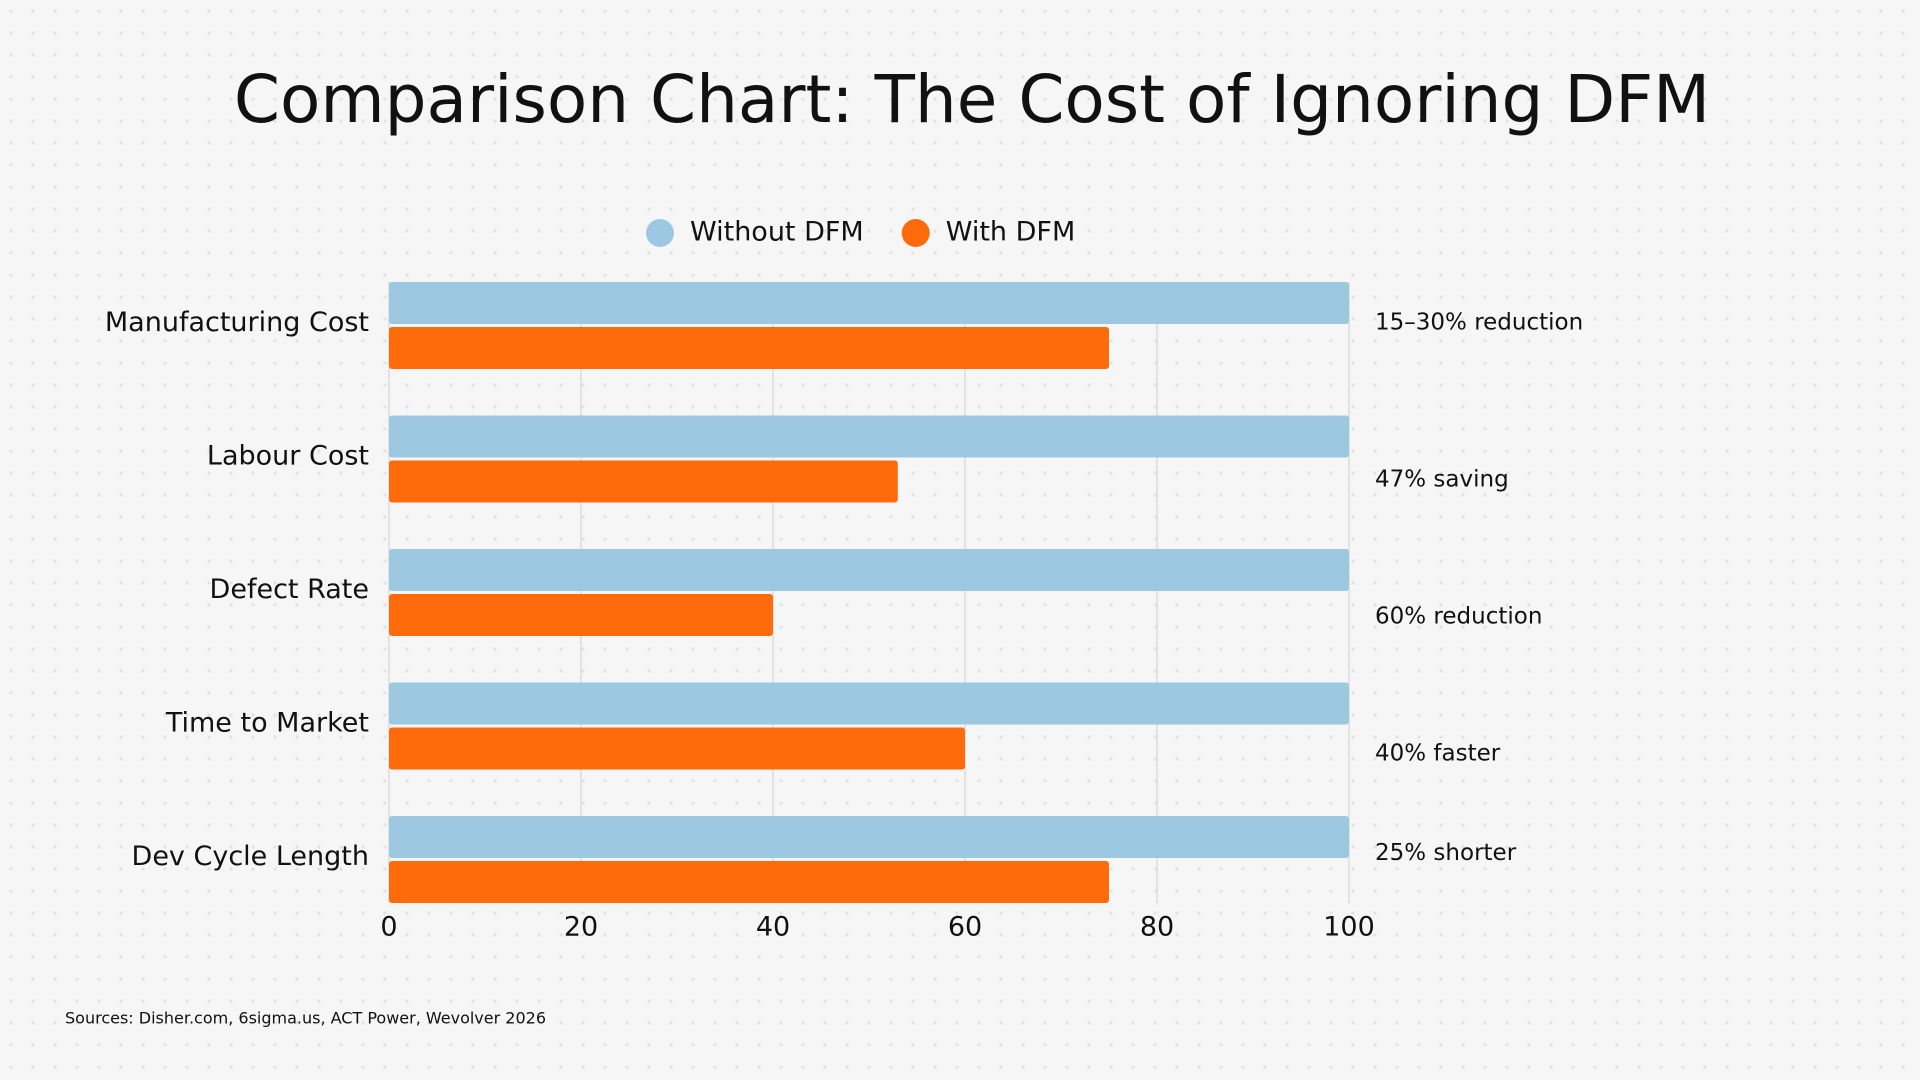 The height and width of the screenshot is (1080, 1920). I want to click on annotation: 15–30% reduction, so click(1479, 323).